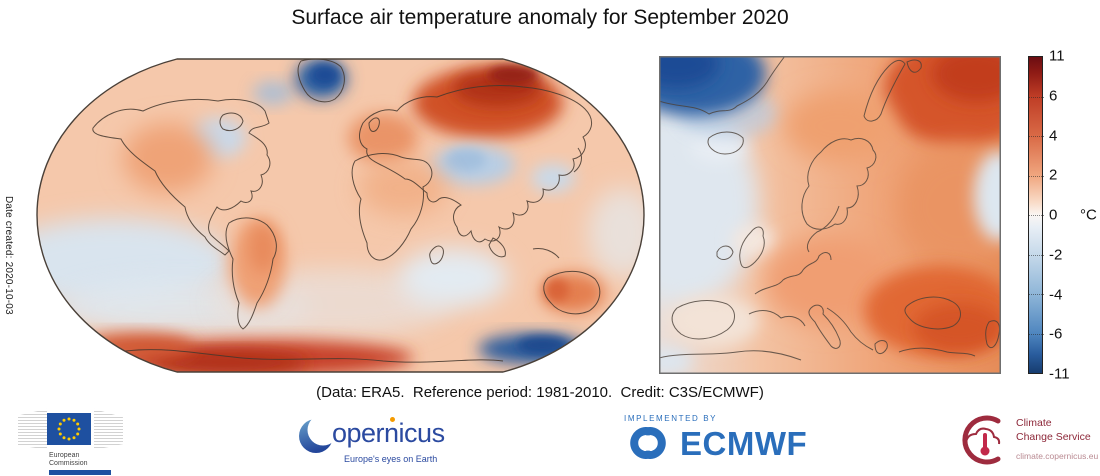 The height and width of the screenshot is (476, 1100). I want to click on c3s-cloud-thermometer-icon, so click(981, 440).